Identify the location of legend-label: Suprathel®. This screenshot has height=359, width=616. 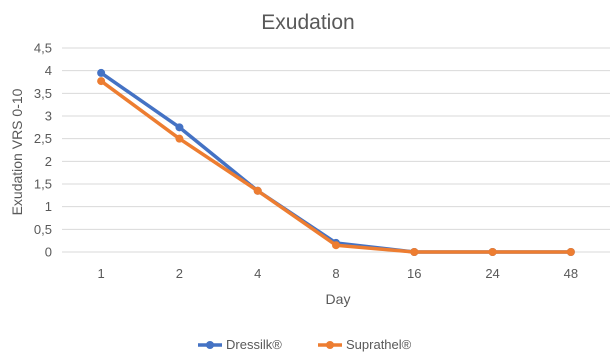
(379, 344).